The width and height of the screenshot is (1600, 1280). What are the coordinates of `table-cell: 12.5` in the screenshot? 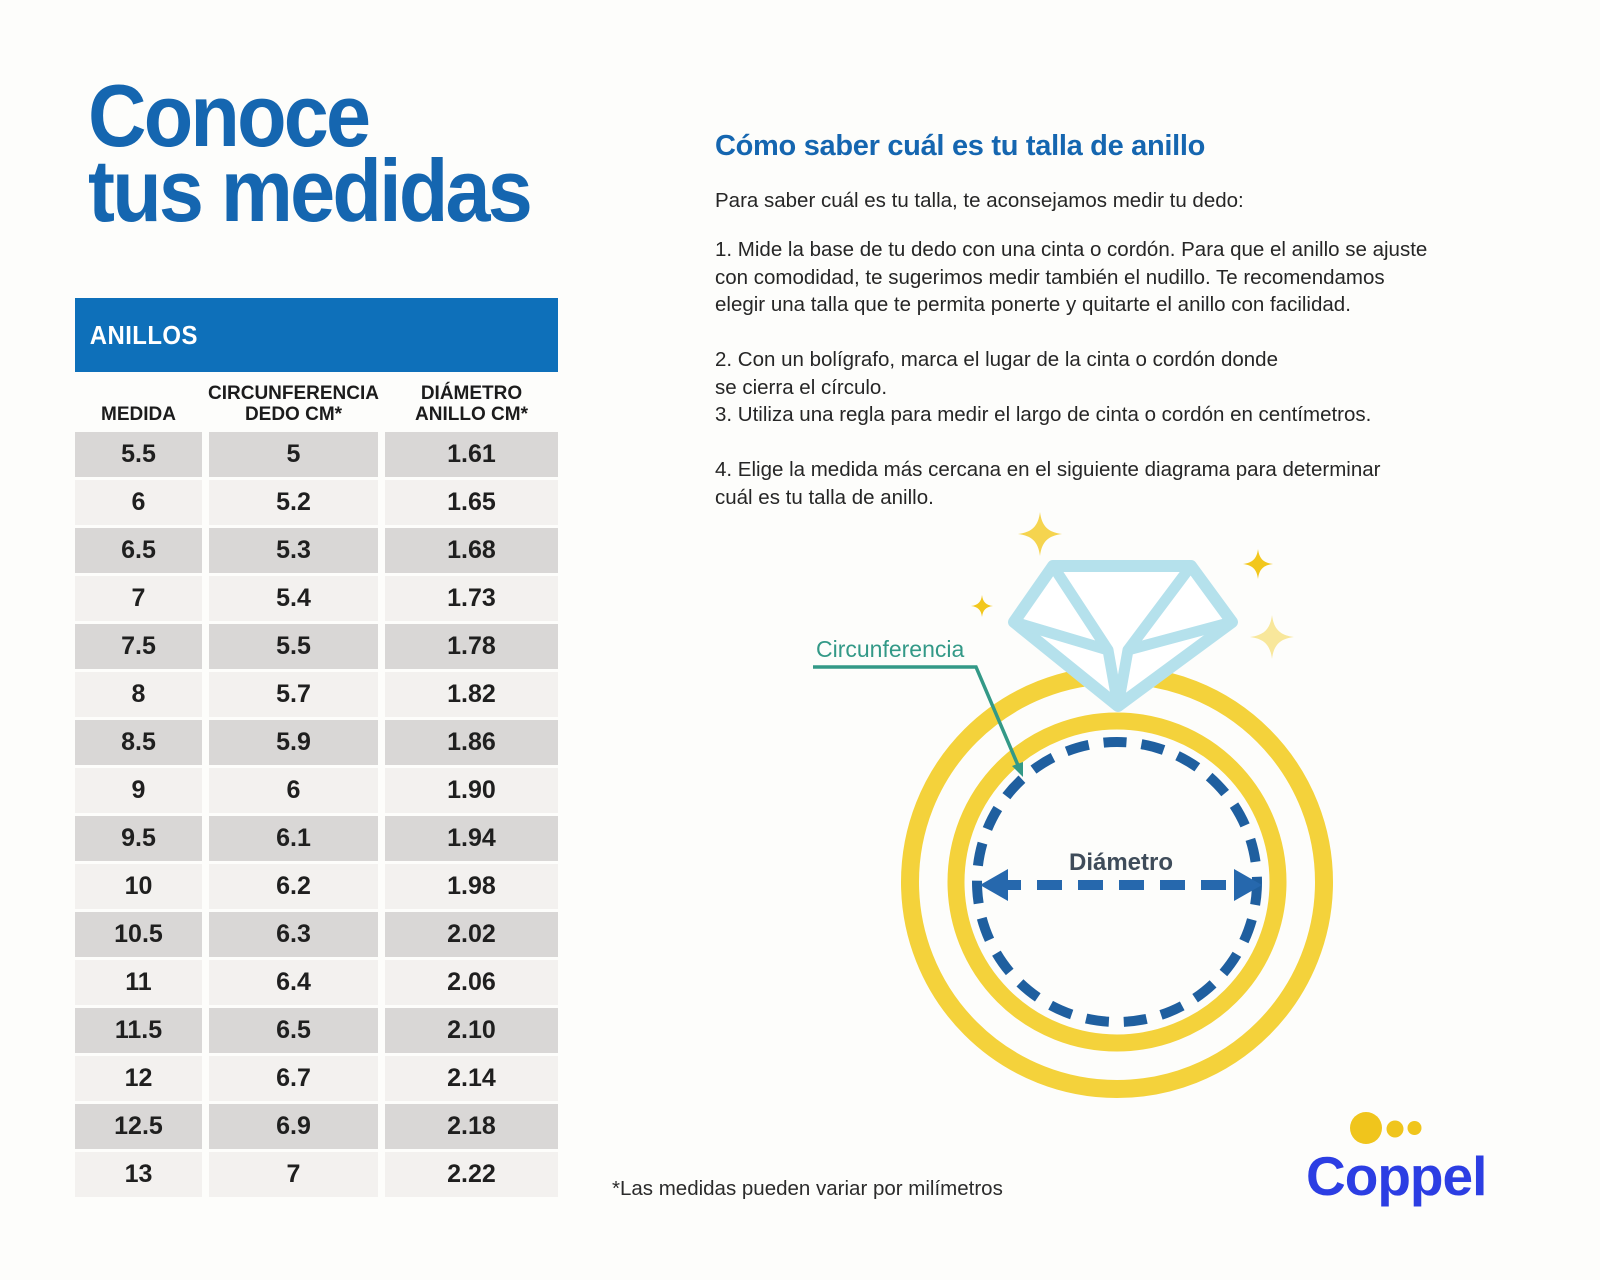 It's located at (138, 1126).